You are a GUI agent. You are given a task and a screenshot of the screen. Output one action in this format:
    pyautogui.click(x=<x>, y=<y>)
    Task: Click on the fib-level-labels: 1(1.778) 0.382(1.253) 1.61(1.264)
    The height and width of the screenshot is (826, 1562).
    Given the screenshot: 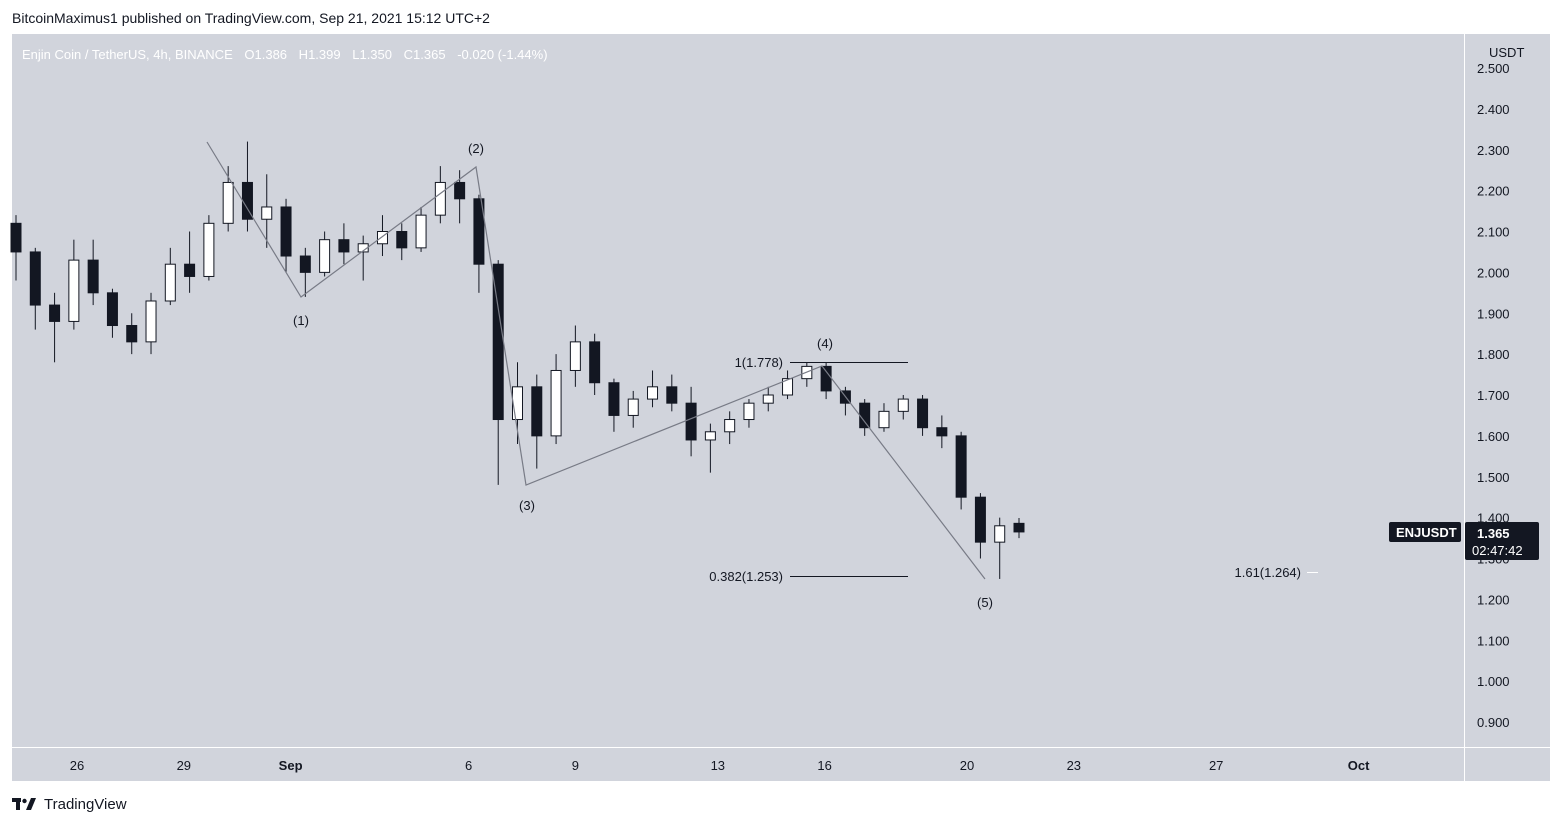 What is the action you would take?
    pyautogui.click(x=1005, y=469)
    